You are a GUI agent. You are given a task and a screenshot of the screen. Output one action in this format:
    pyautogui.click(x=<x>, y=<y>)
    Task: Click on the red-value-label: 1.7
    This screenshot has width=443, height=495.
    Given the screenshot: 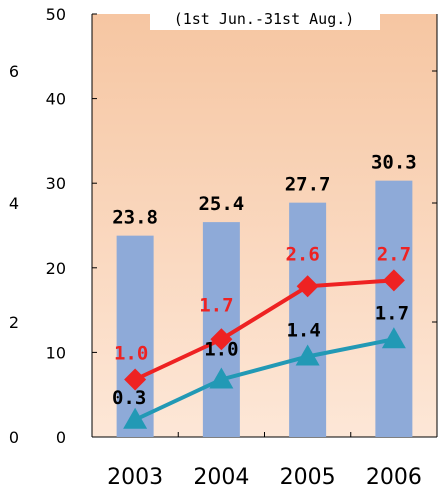 What is the action you would take?
    pyautogui.click(x=216, y=305)
    